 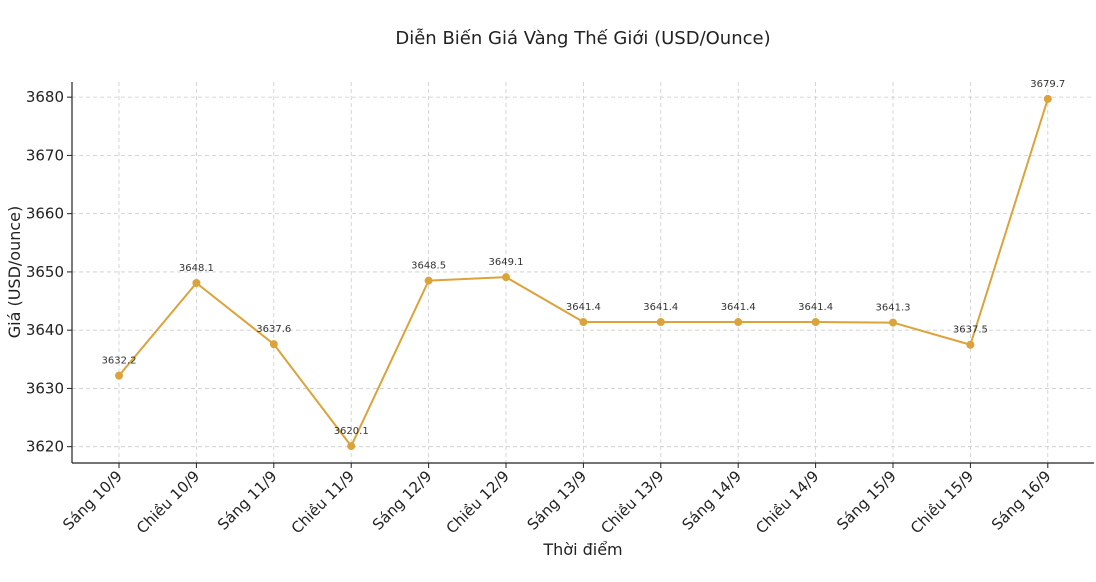 What do you see at coordinates (893, 308) in the screenshot?
I see `data-label: 3641.3` at bounding box center [893, 308].